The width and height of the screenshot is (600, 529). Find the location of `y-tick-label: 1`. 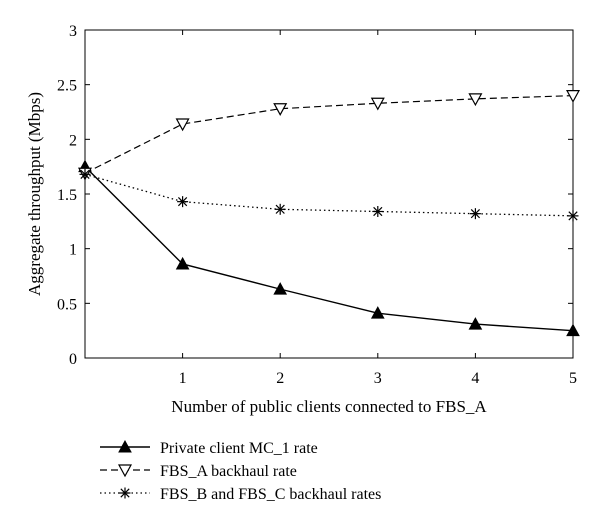

y-tick-label: 1 is located at coordinates (73, 250).